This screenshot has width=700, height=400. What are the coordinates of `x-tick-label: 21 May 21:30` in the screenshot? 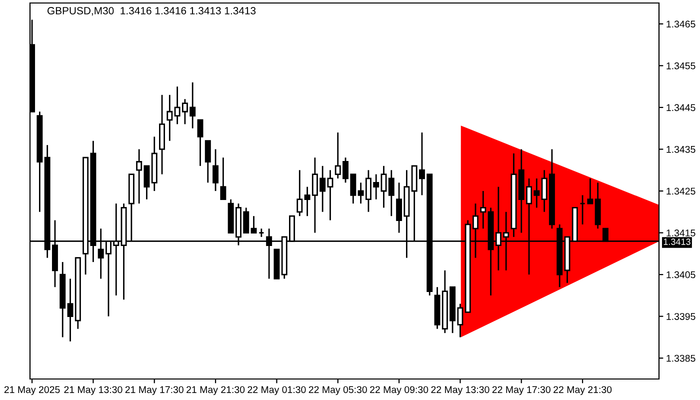 It's located at (215, 391).